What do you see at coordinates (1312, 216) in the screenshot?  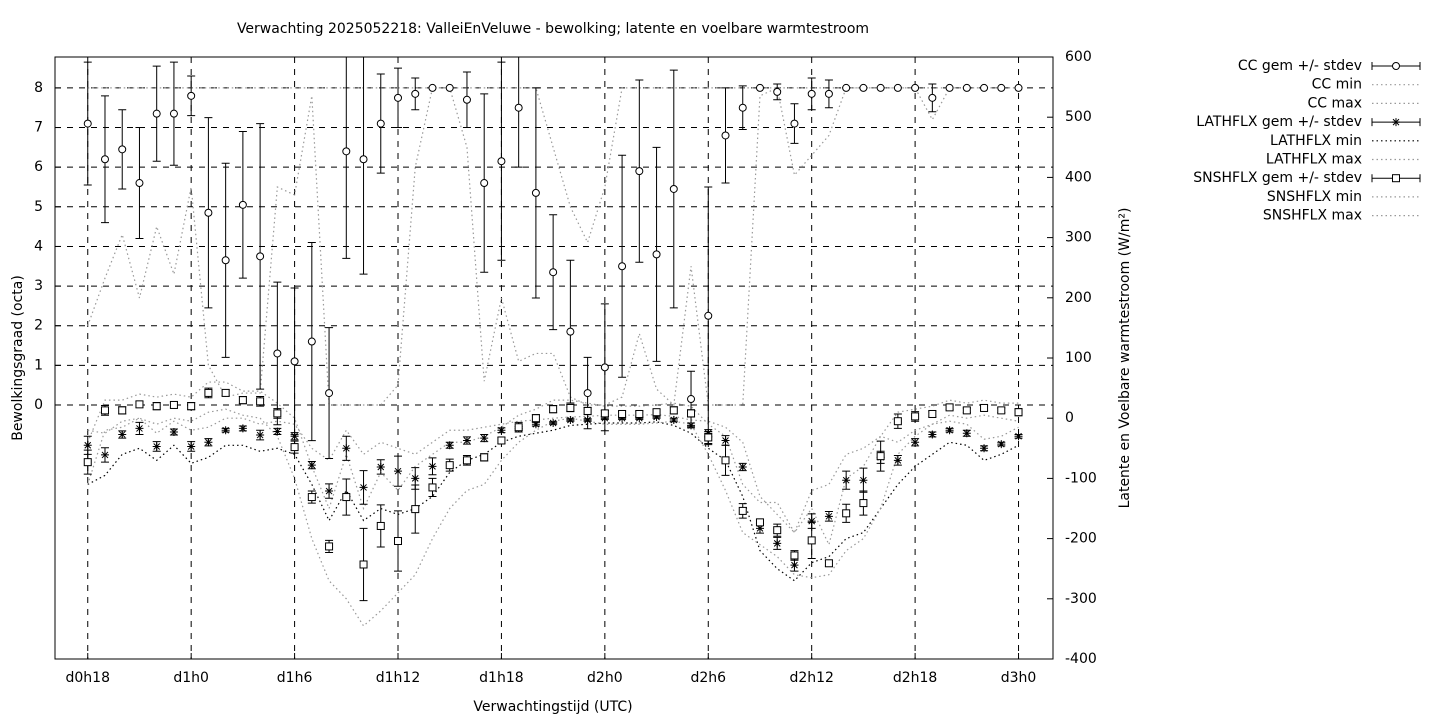 I see `legend-label: SNSHFLX max` at bounding box center [1312, 216].